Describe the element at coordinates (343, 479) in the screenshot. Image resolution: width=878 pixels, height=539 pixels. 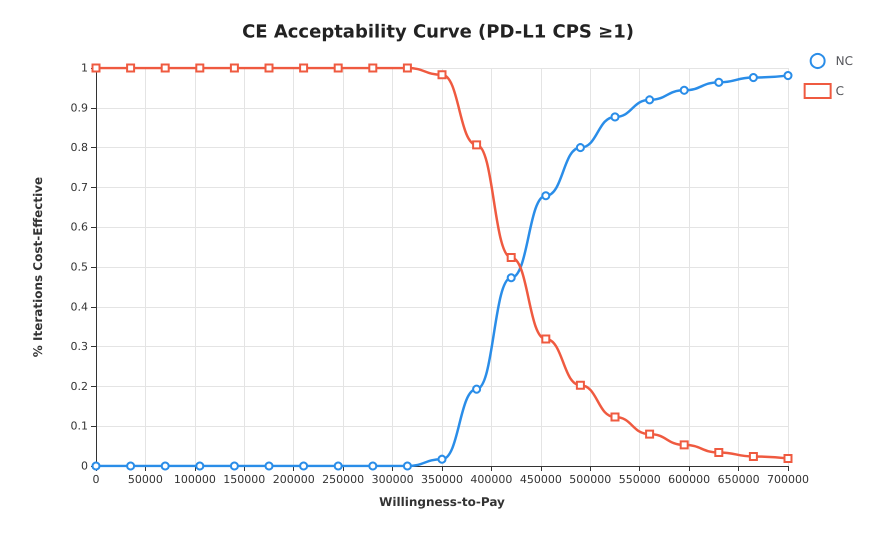
I see `x-tick-label: 250000` at that location.